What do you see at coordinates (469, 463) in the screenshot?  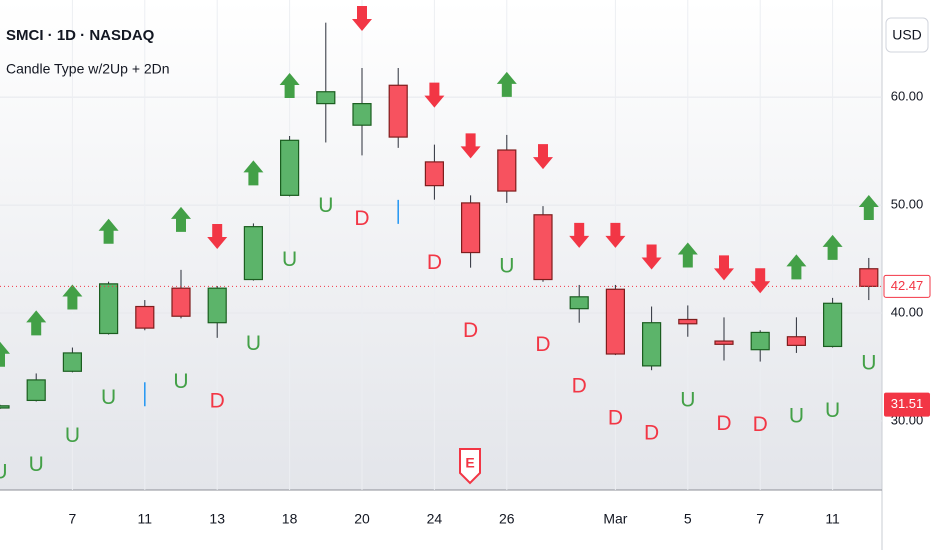 I see `earnings-label: E` at bounding box center [469, 463].